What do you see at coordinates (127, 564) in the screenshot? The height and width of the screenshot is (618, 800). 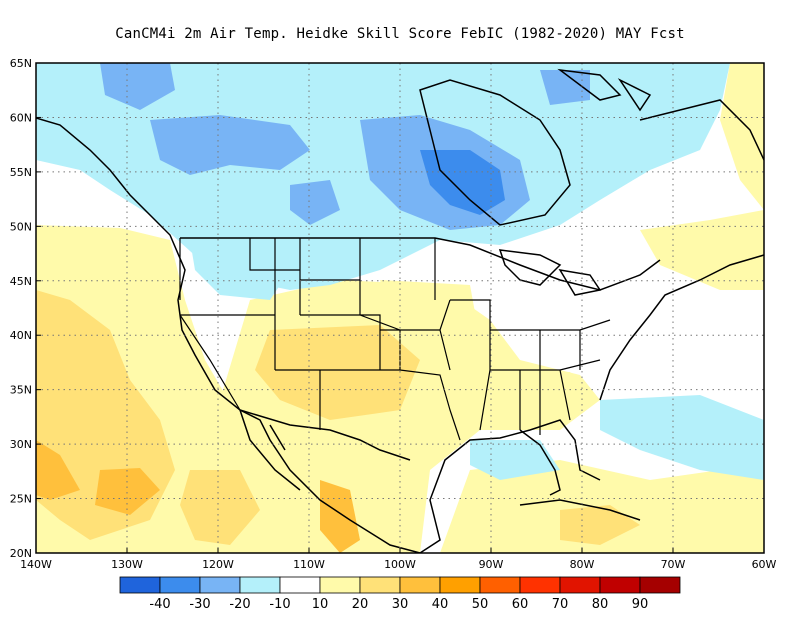 I see `lon-tick-label: 130W` at bounding box center [127, 564].